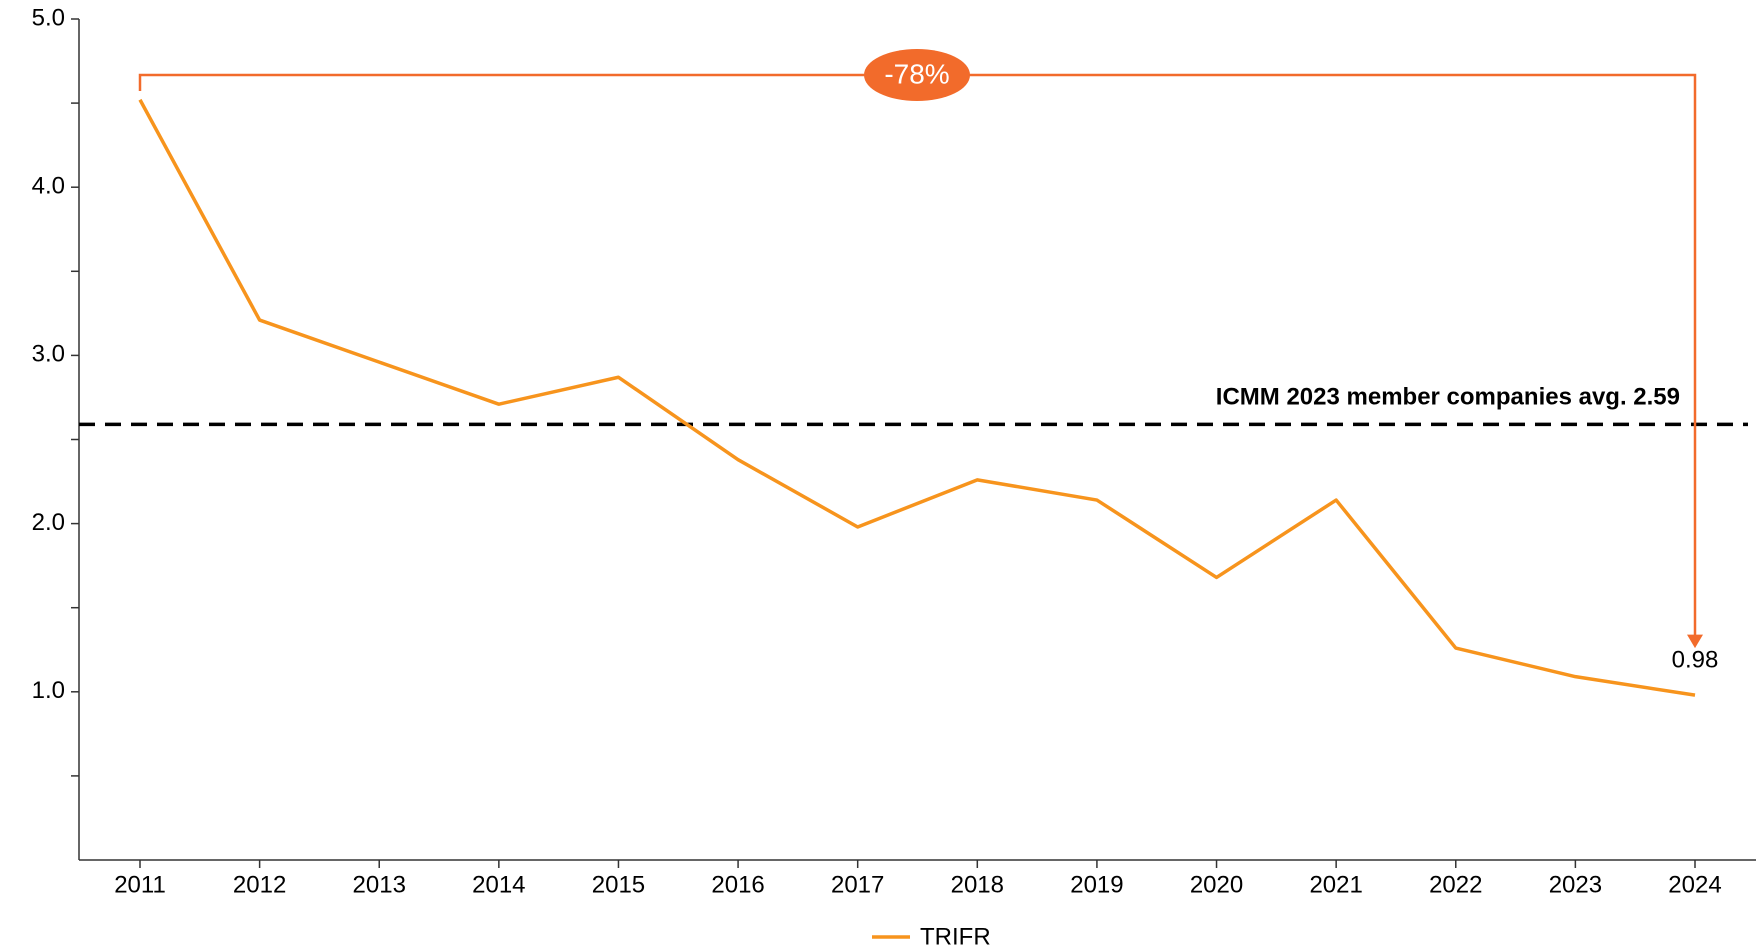  I want to click on x-tick-label: 2022, so click(1455, 884).